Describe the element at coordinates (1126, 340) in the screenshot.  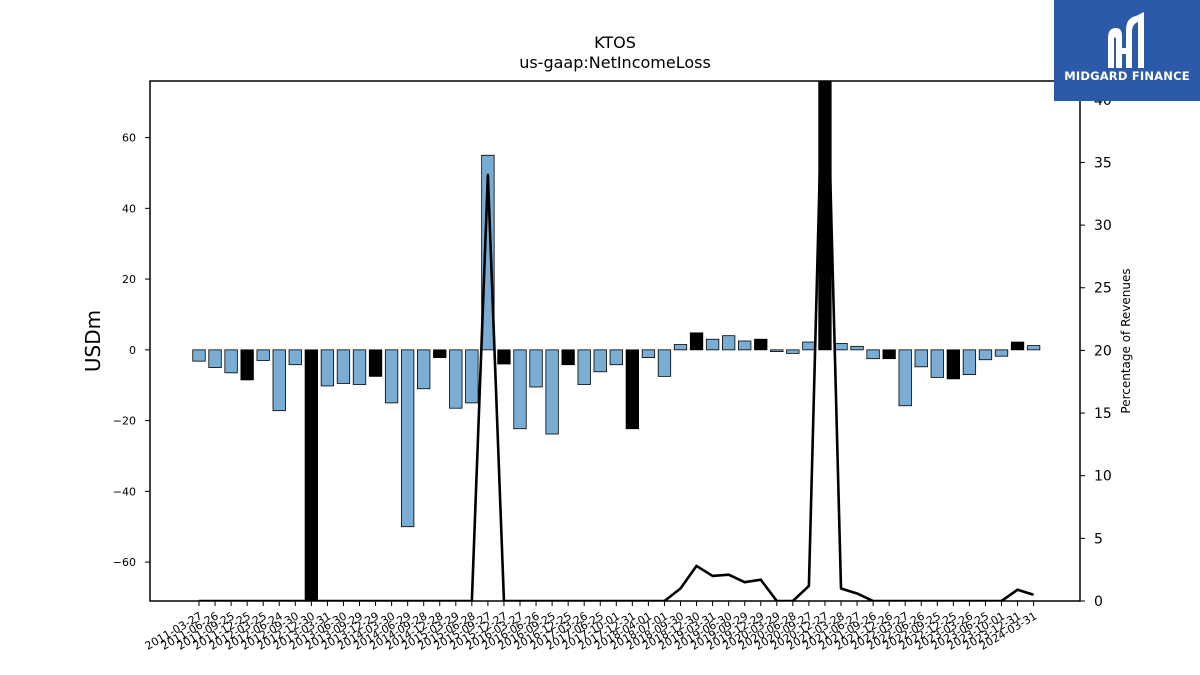
I see `y2-axis-label: Percentage of Revenues` at that location.